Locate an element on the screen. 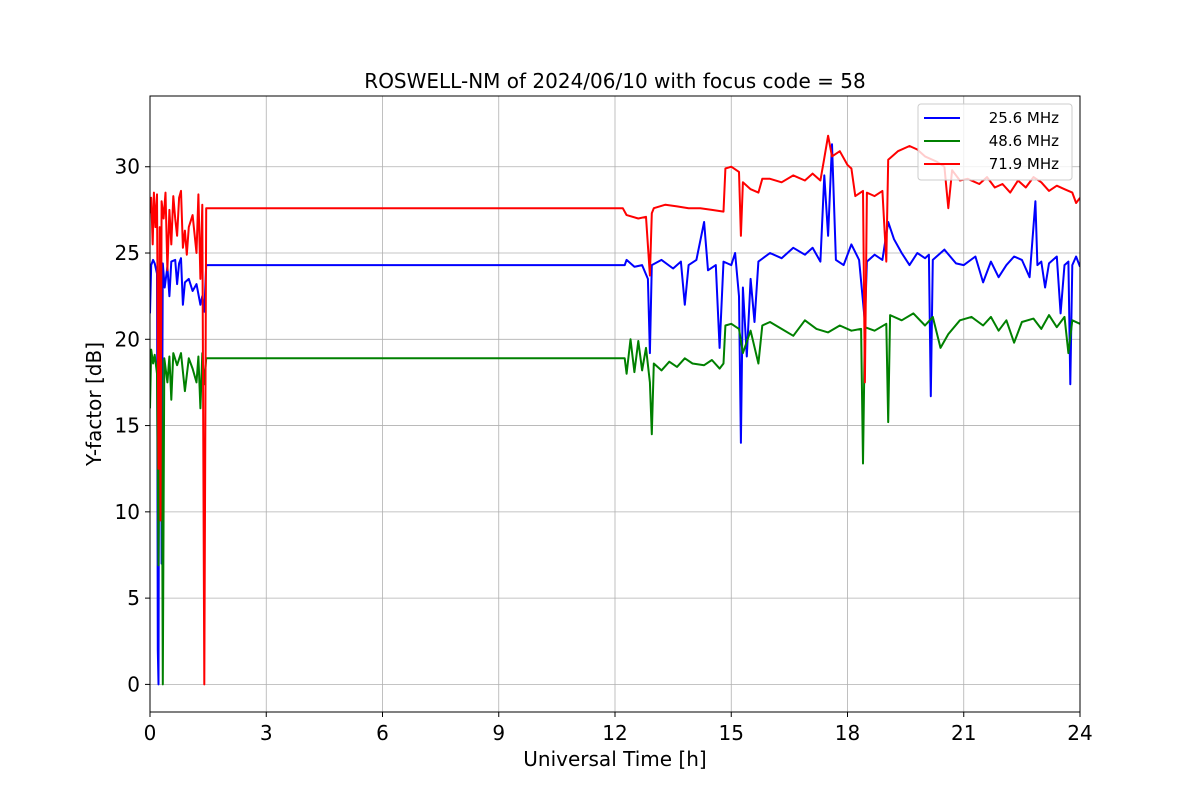 This screenshot has height=800, width=1200. x-tick-label: 24 is located at coordinates (1079, 733).